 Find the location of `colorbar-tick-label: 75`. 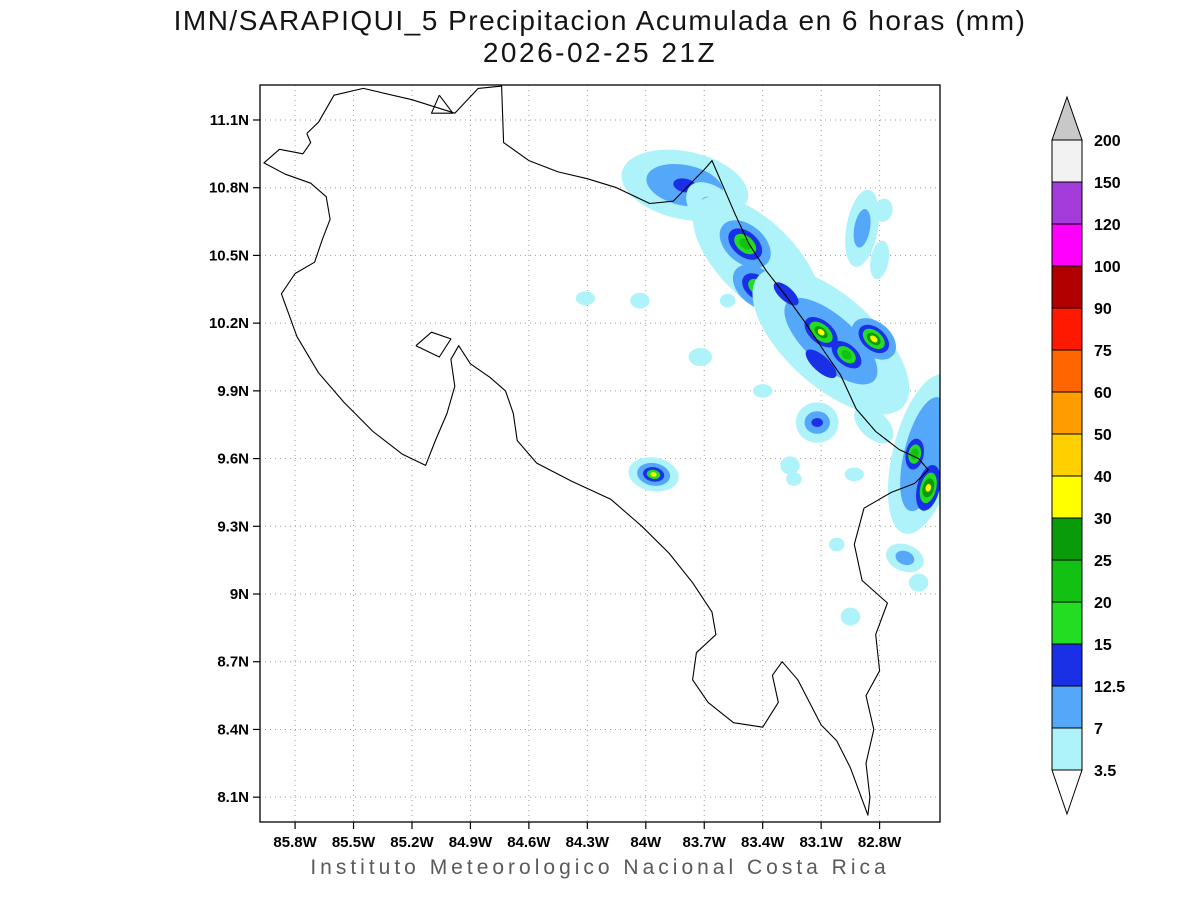

colorbar-tick-label: 75 is located at coordinates (1103, 351).